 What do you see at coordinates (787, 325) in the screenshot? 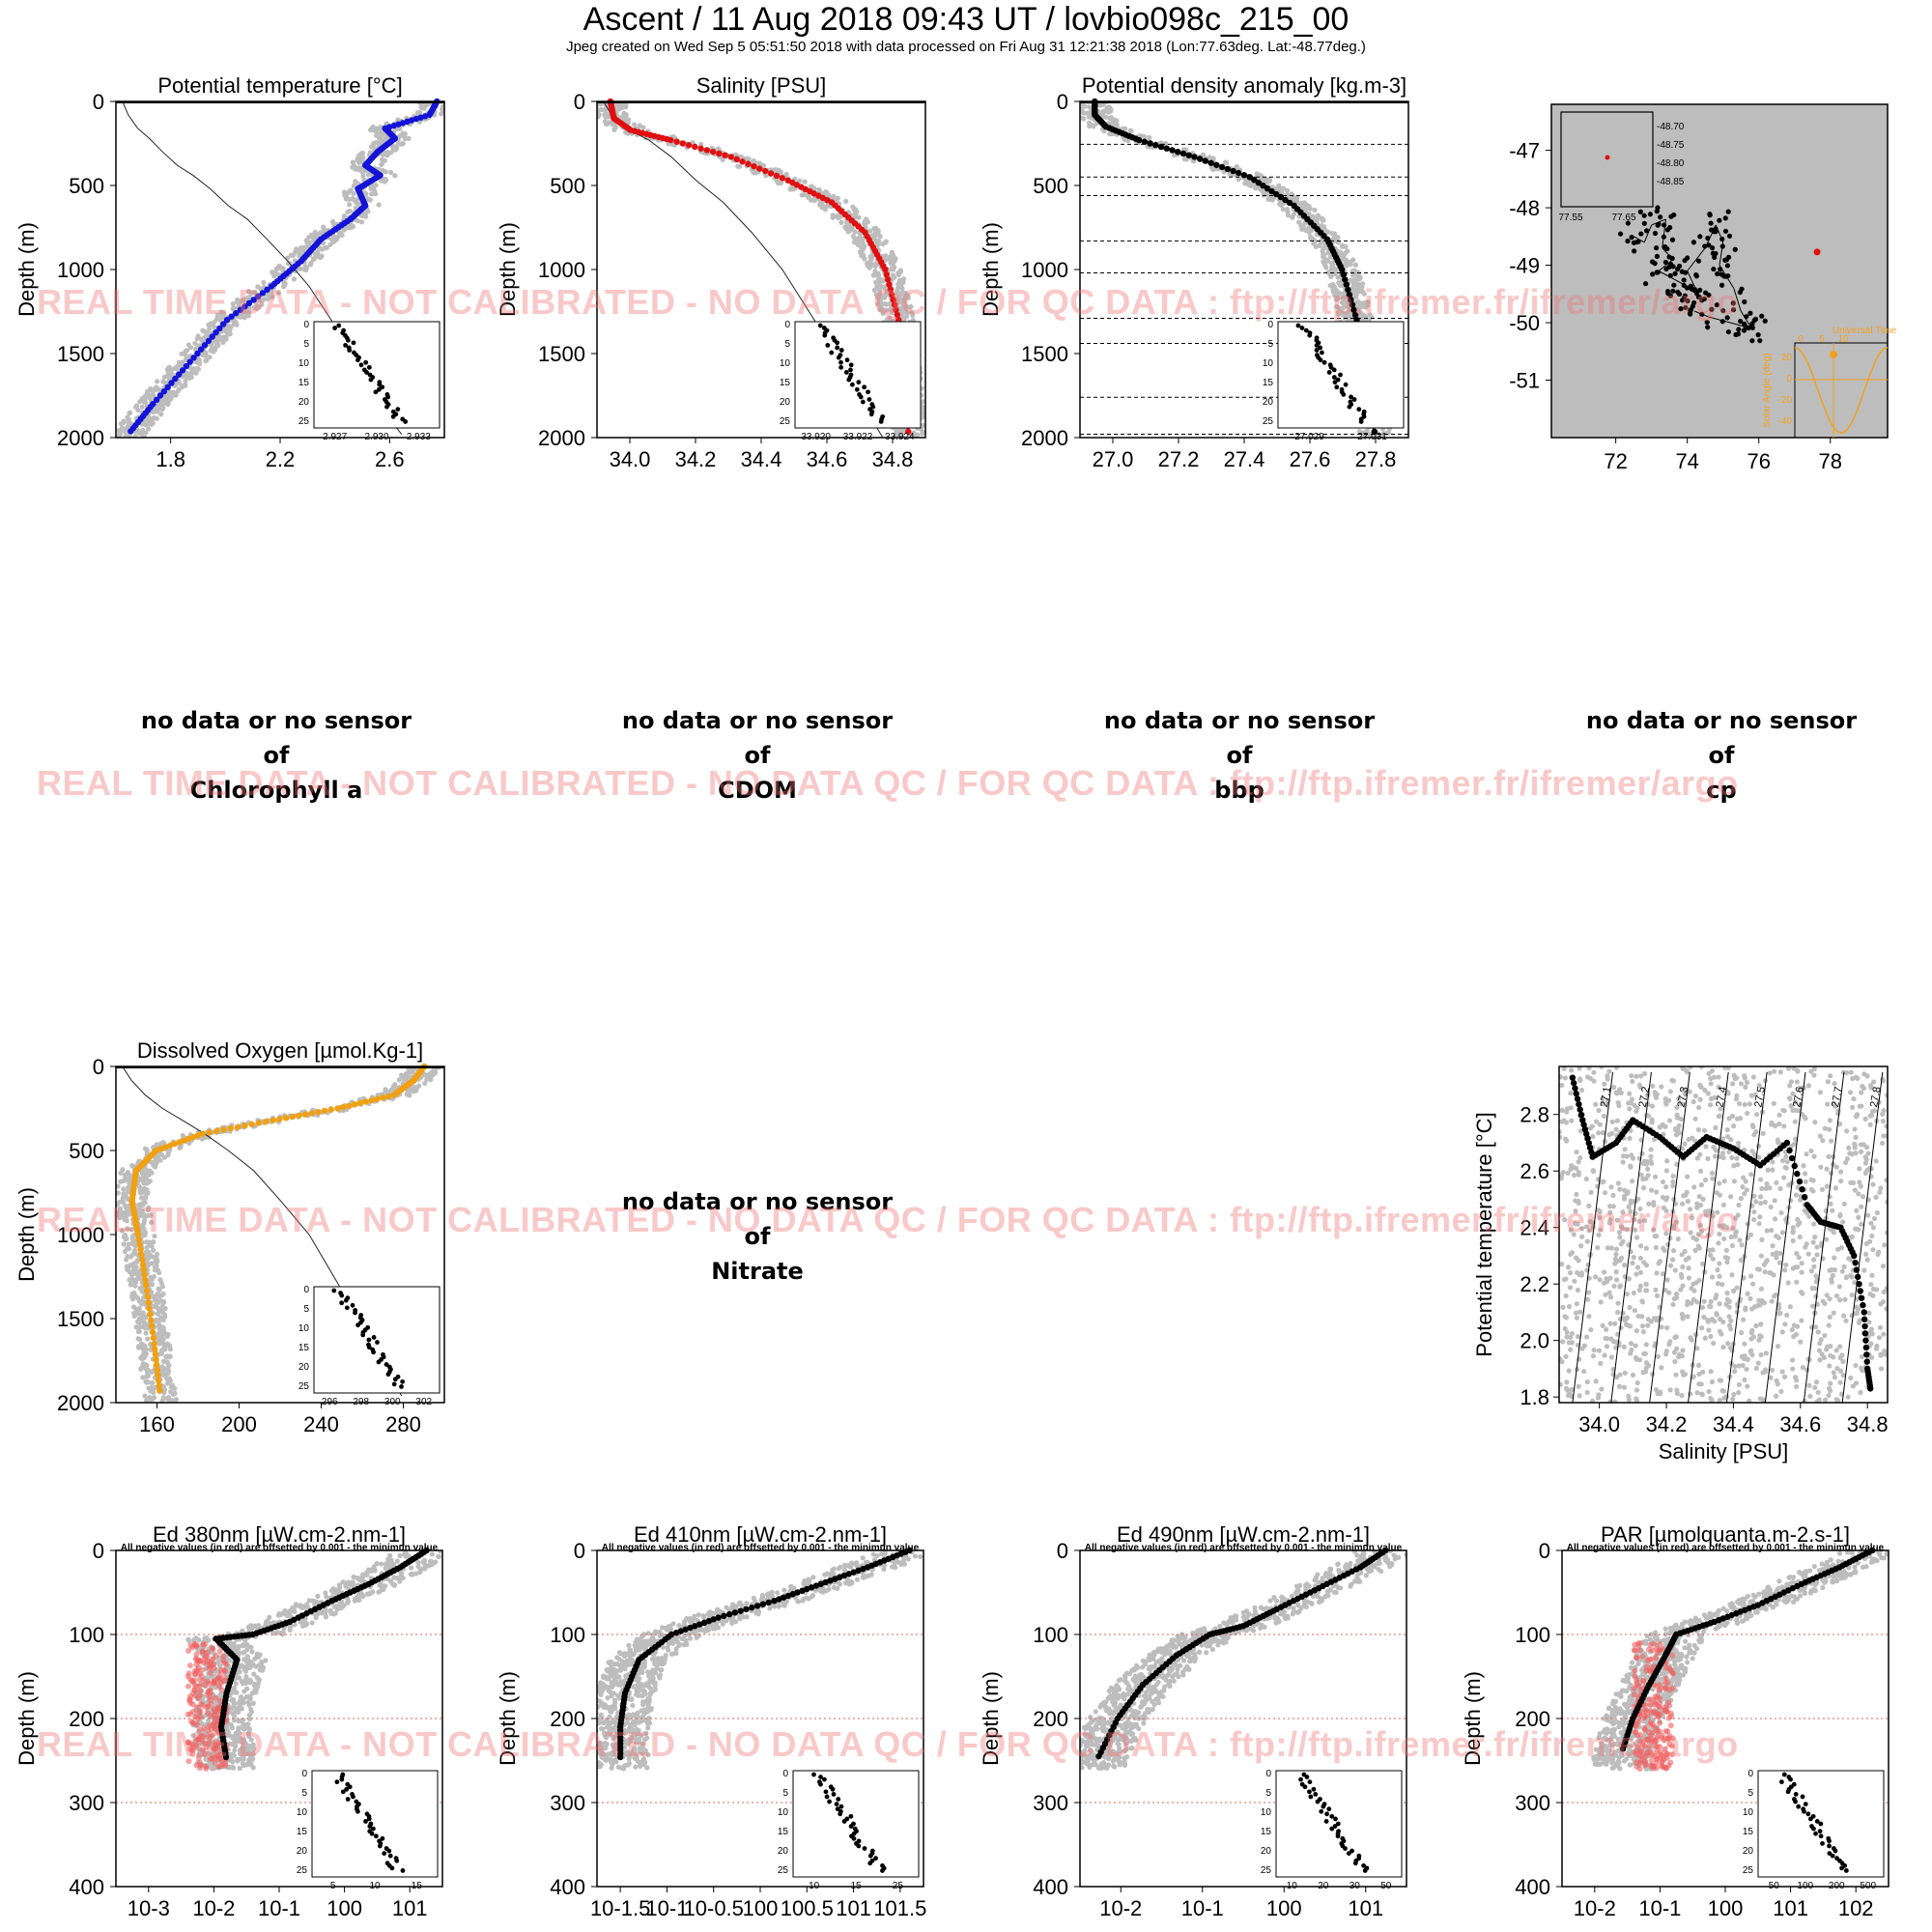
I see `inset-y-label: 0` at bounding box center [787, 325].